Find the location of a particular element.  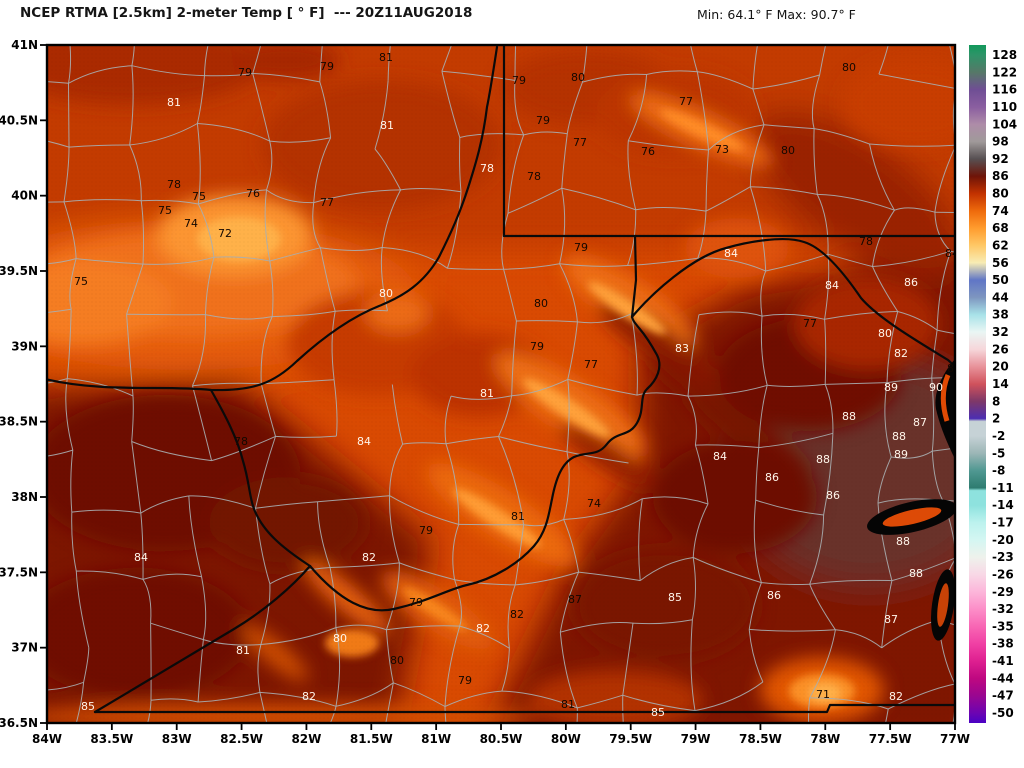

temp-label: 71 is located at coordinates (823, 694).